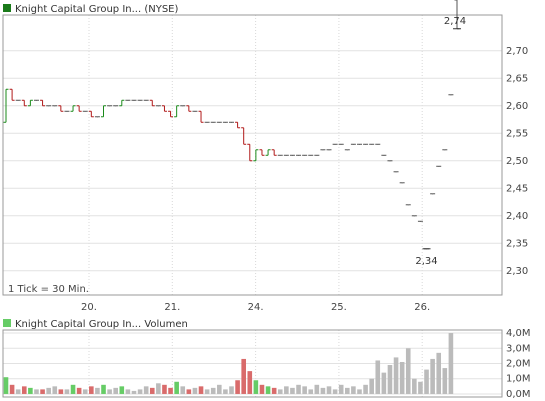 This screenshot has width=545, height=401. What do you see at coordinates (455, 21) in the screenshot?
I see `high-label: 2,74` at bounding box center [455, 21].